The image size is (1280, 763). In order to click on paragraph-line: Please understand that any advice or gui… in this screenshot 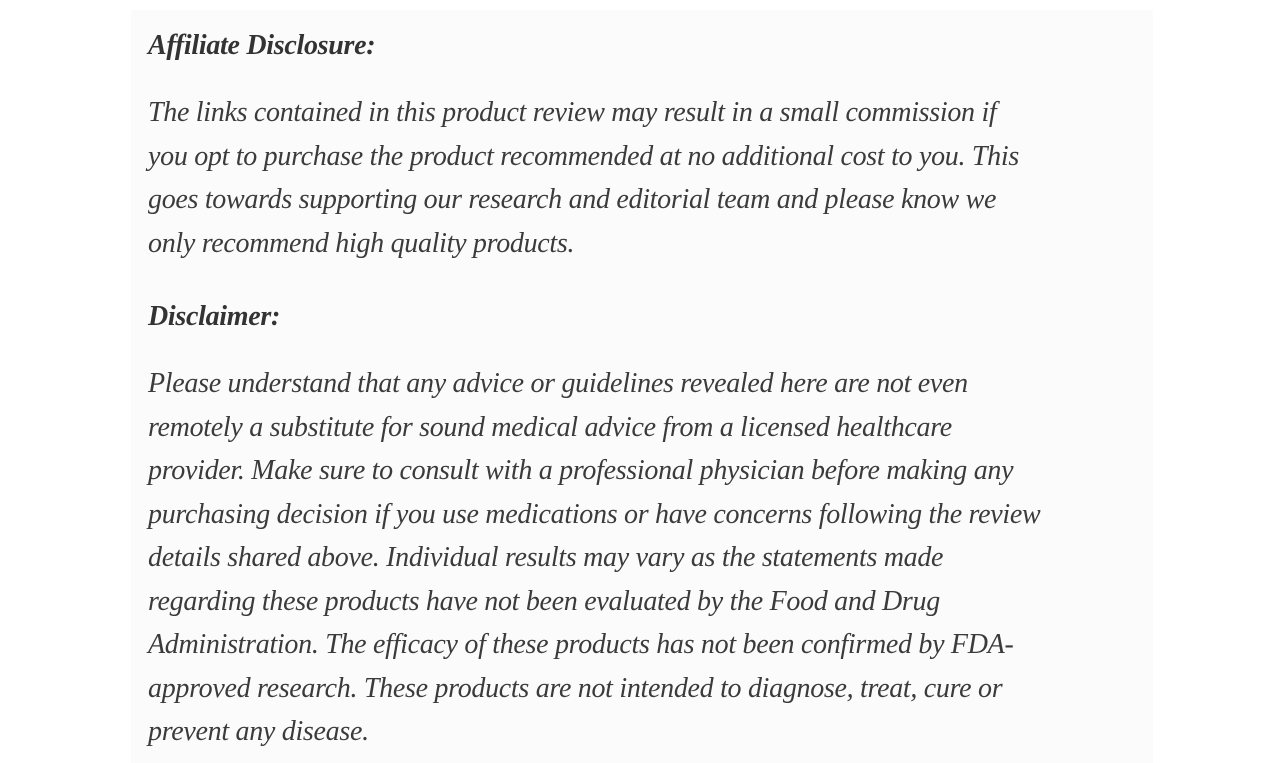, I will do `click(558, 383)`.